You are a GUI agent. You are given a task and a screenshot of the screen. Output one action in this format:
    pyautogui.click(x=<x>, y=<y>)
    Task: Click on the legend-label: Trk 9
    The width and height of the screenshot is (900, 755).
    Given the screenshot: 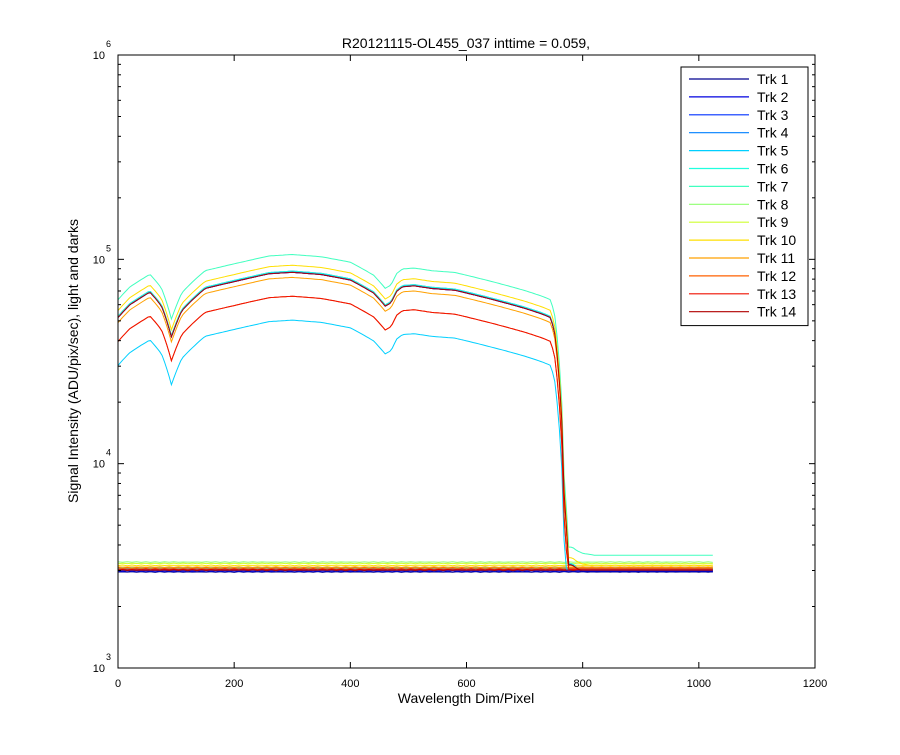 What is the action you would take?
    pyautogui.click(x=773, y=222)
    